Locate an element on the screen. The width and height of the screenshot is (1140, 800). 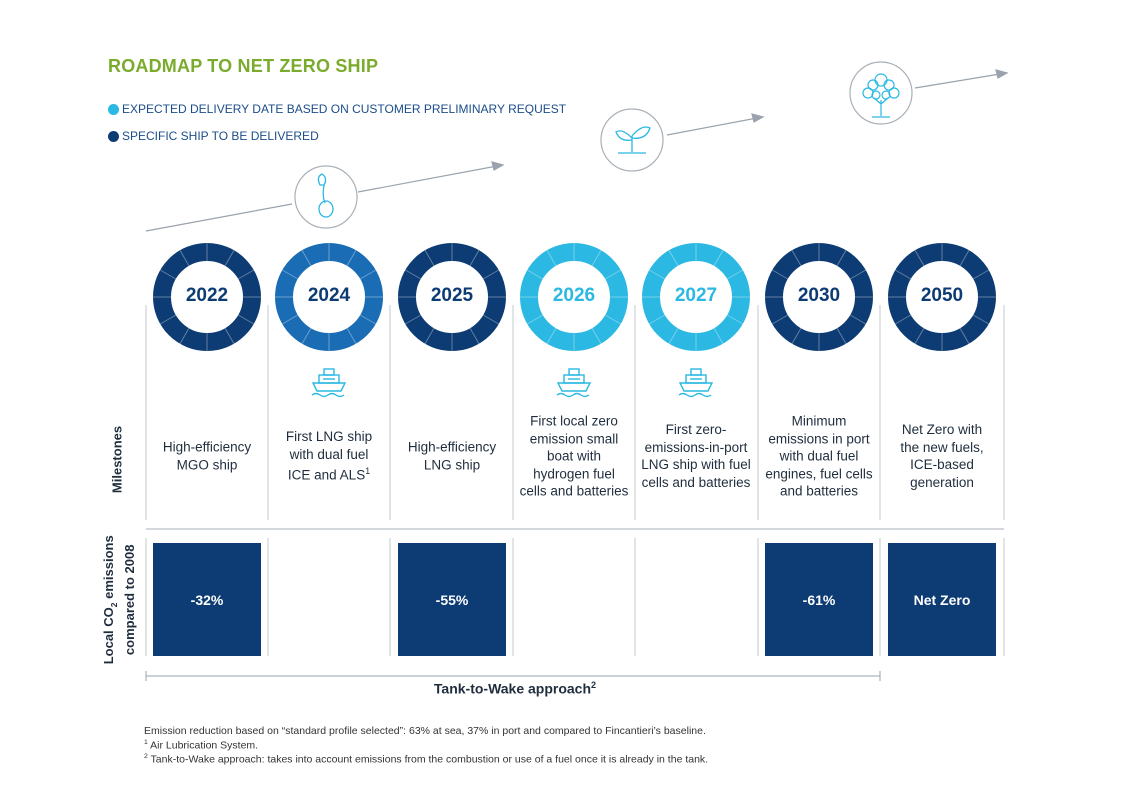
legend-item-specific: SPECIFIC SHIP TO BE DELIVERED is located at coordinates (213, 136).